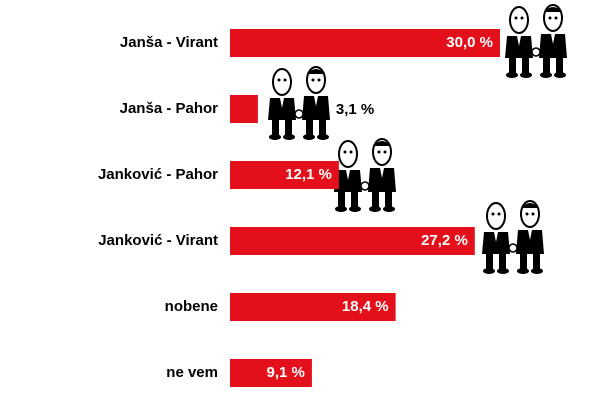 The image size is (610, 400). Describe the element at coordinates (158, 174) in the screenshot. I see `category-label: Janković - Pahor` at that location.